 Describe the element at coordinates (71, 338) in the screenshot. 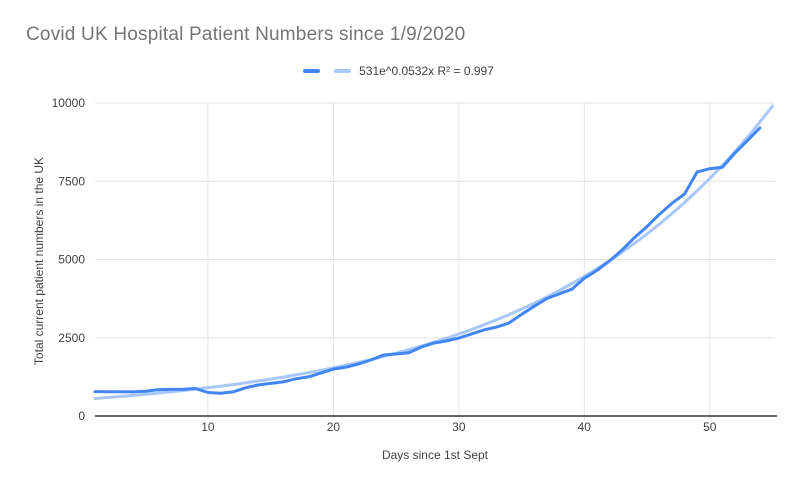

I see `y-tick-label: 2500` at that location.